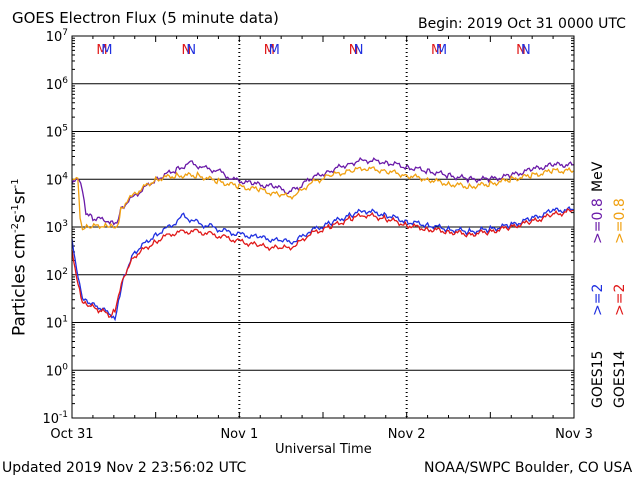  What do you see at coordinates (57, 275) in the screenshot?
I see `y-tick-label: 10²` at bounding box center [57, 275].